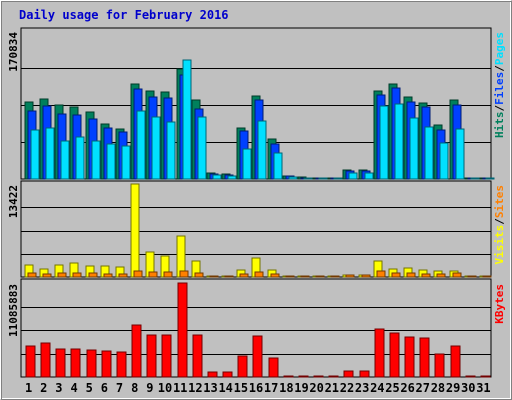 This screenshot has height=400, width=512. I want to click on day-label-24: 24, so click(377, 388).